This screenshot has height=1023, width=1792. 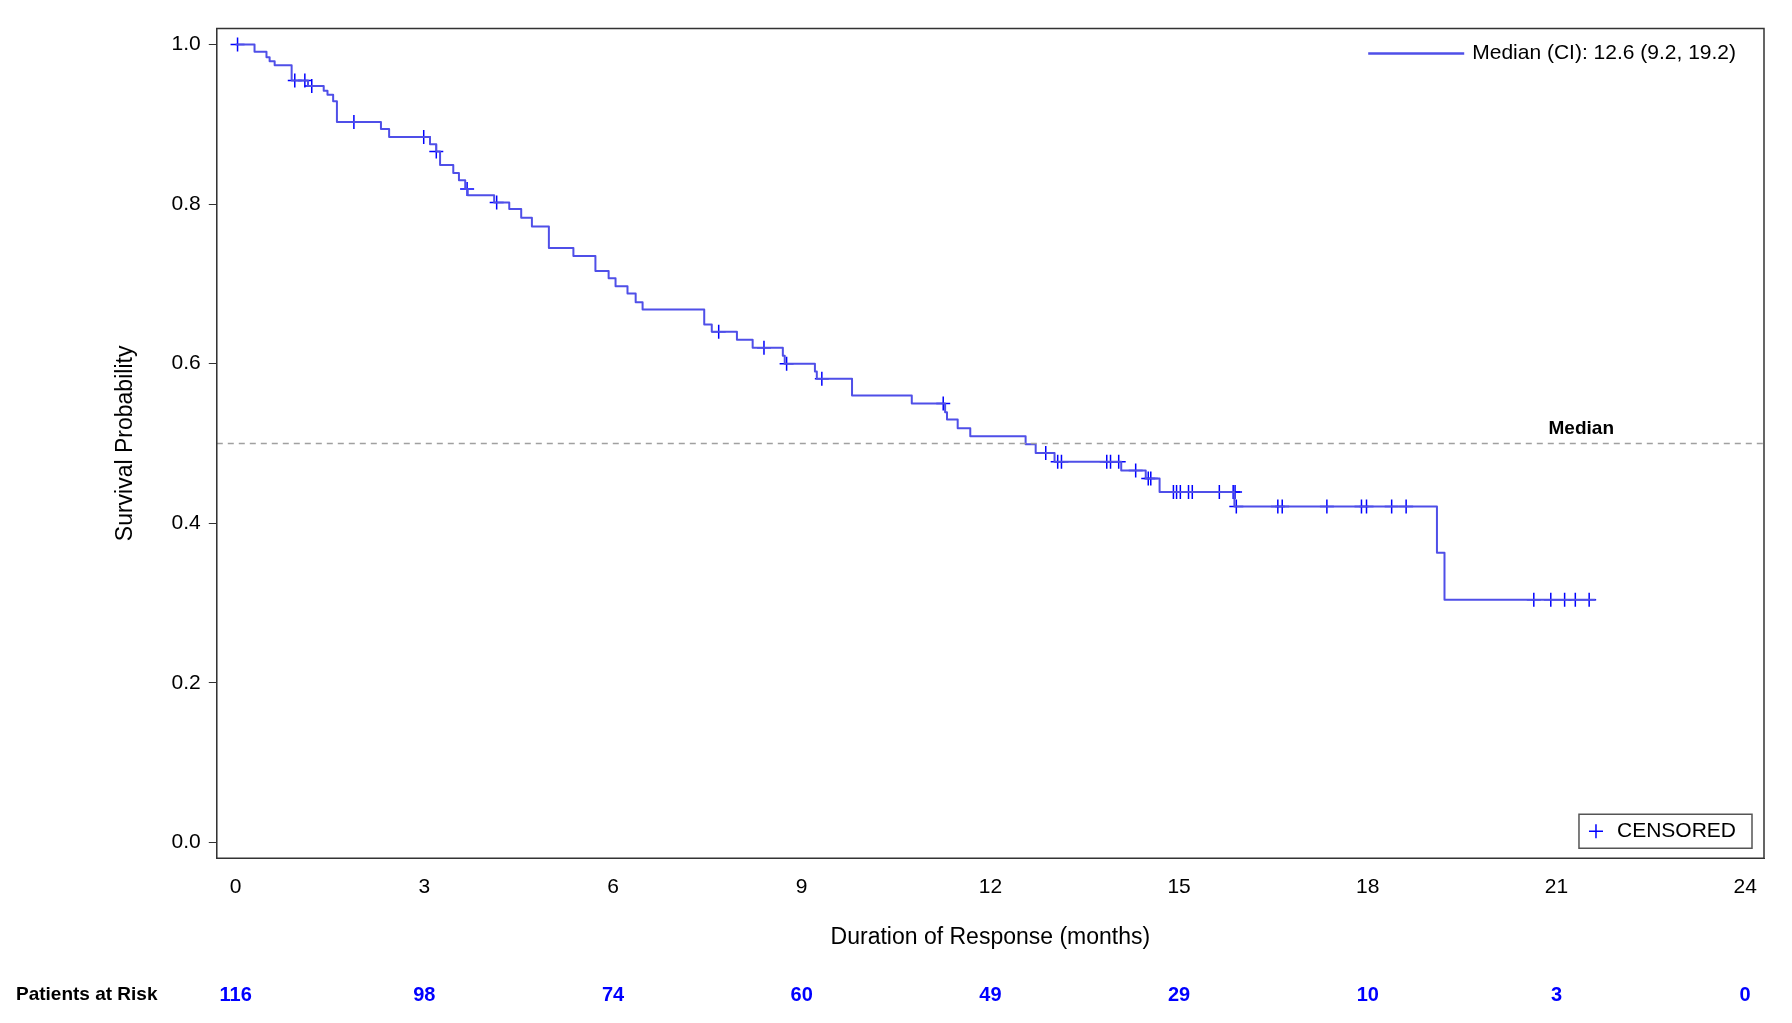 What do you see at coordinates (1367, 993) in the screenshot?
I see `text: 10` at bounding box center [1367, 993].